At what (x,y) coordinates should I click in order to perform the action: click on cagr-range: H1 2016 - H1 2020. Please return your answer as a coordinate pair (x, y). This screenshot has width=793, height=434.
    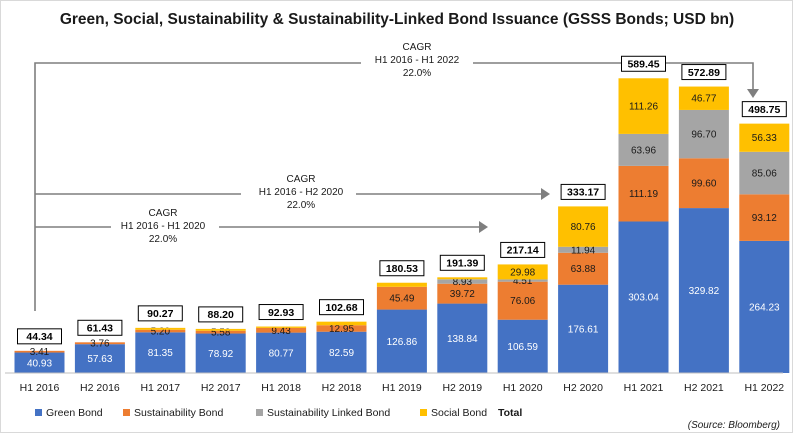
    Looking at the image, I should click on (163, 226).